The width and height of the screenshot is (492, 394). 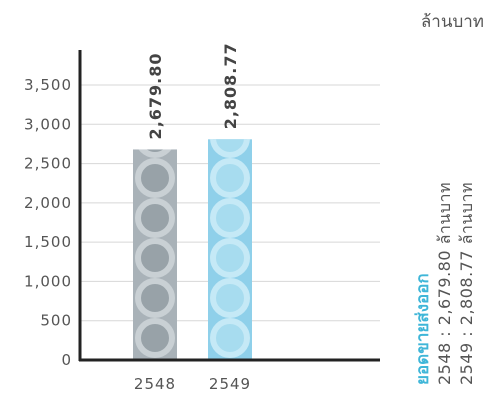 I want to click on x-tick-label-2548: 2548, so click(x=155, y=384).